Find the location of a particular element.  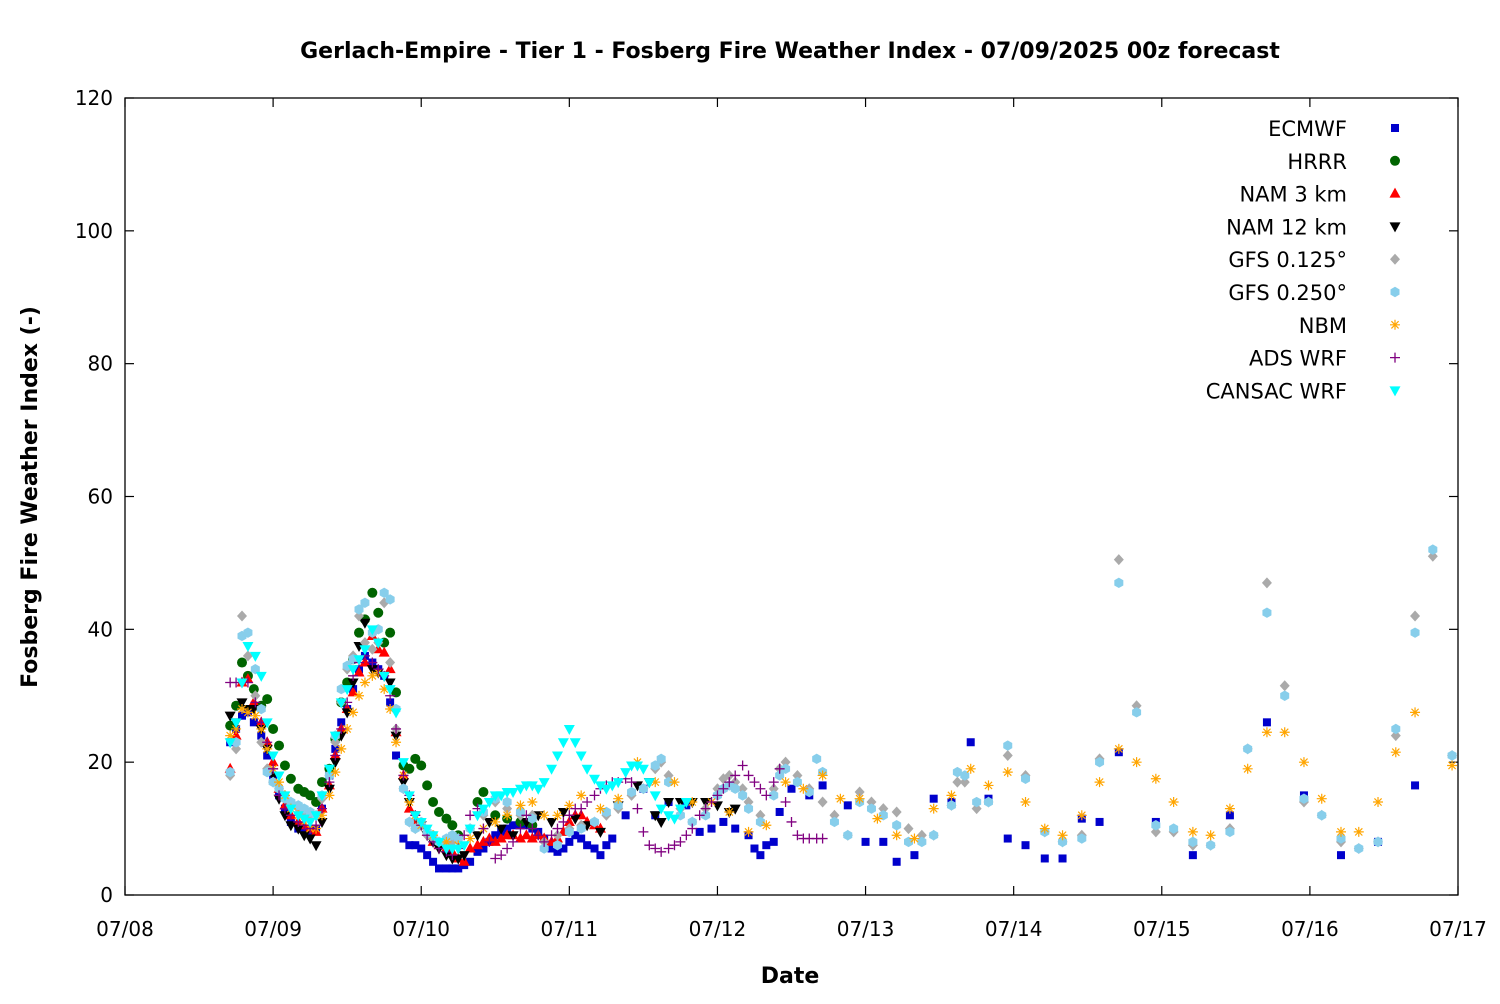

x-axis-label: Date is located at coordinates (790, 976).